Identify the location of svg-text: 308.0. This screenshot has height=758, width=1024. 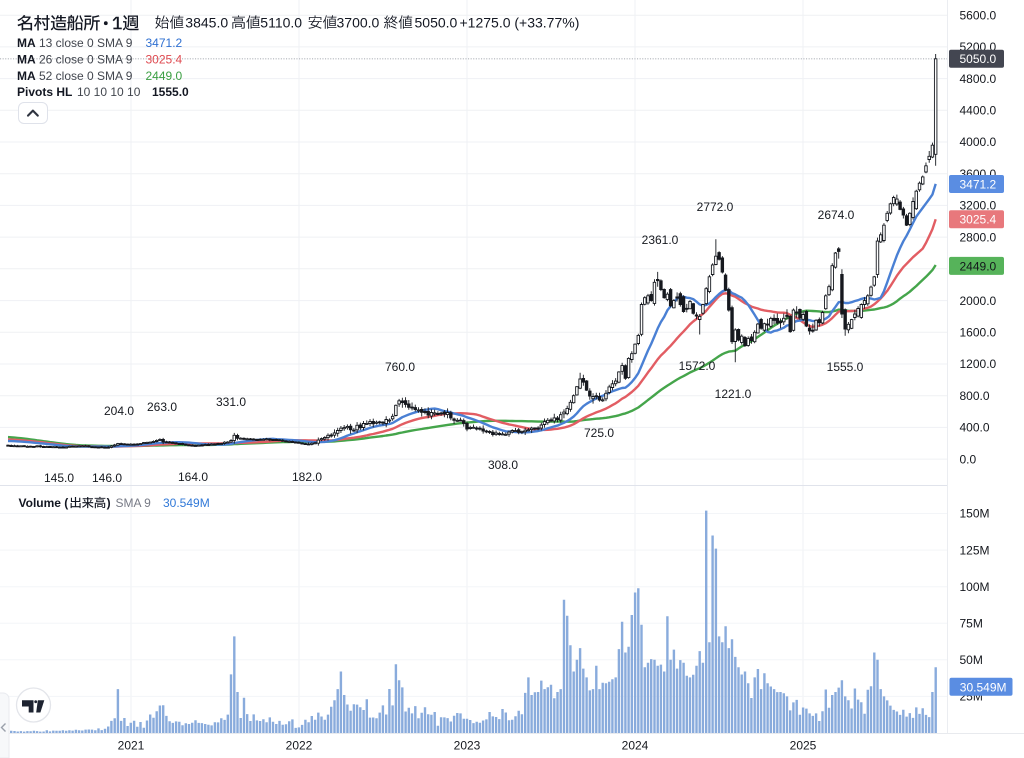
(503, 465).